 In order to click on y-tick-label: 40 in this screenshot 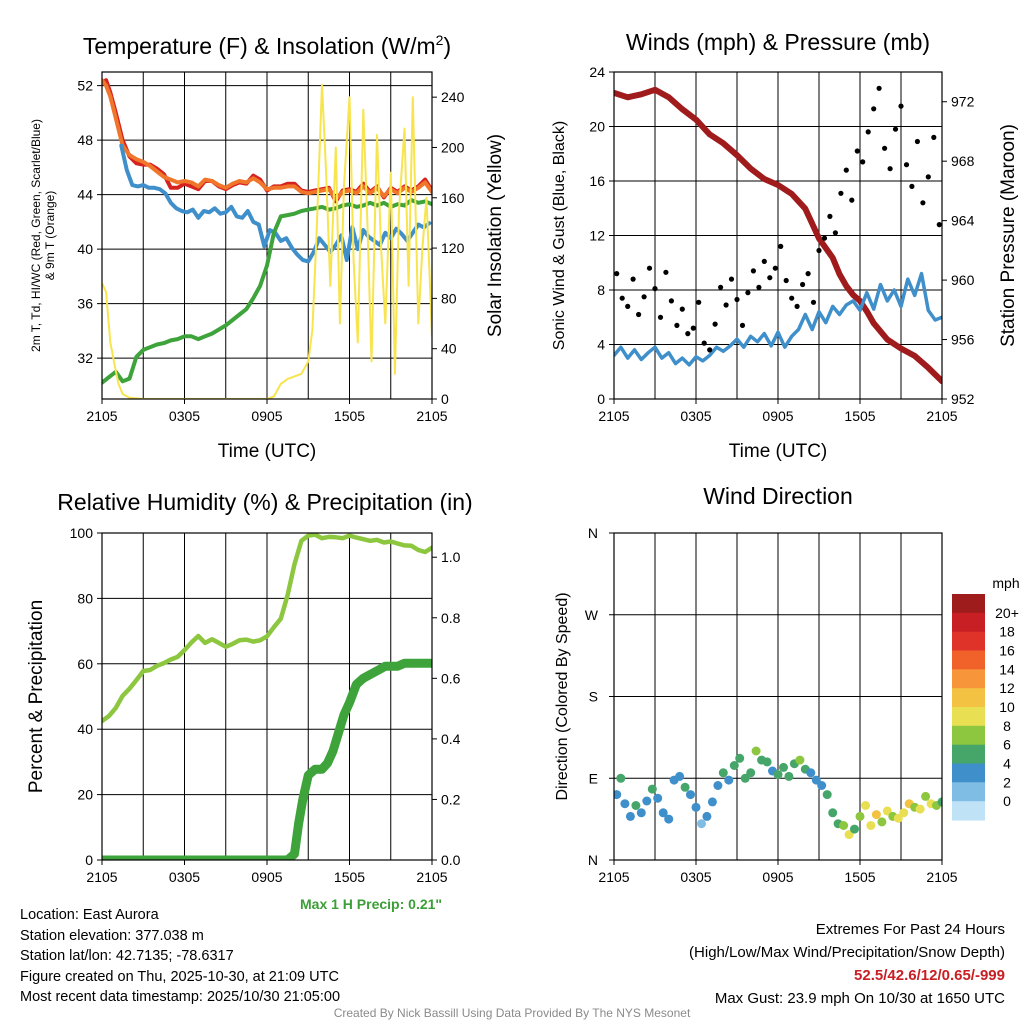, I will do `click(85, 729)`.